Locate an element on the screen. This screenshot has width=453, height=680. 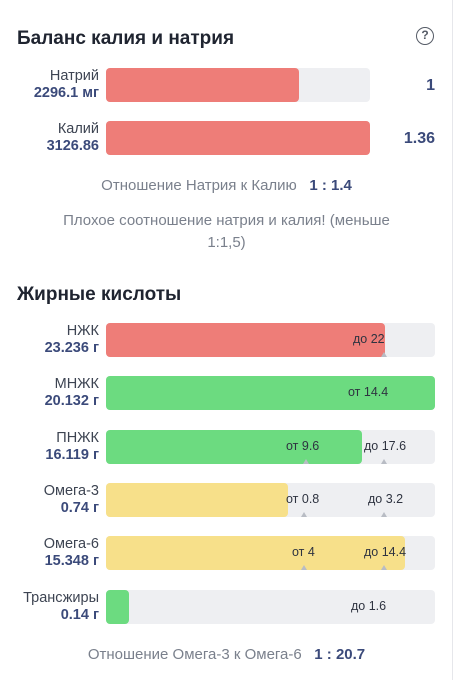
lower-limit-label: от 9.6 is located at coordinates (303, 446).